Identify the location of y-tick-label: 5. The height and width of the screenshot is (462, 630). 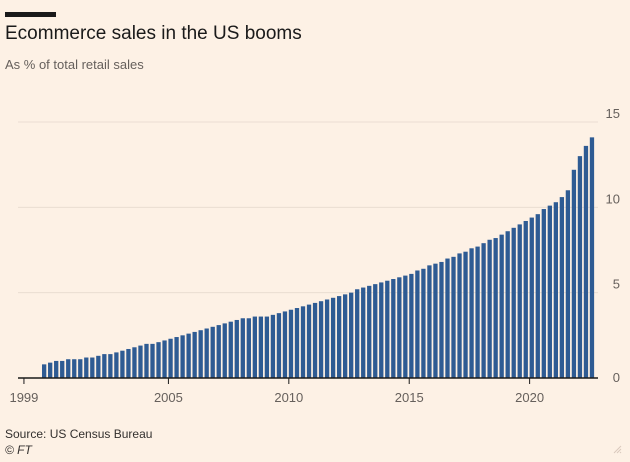
(616, 284).